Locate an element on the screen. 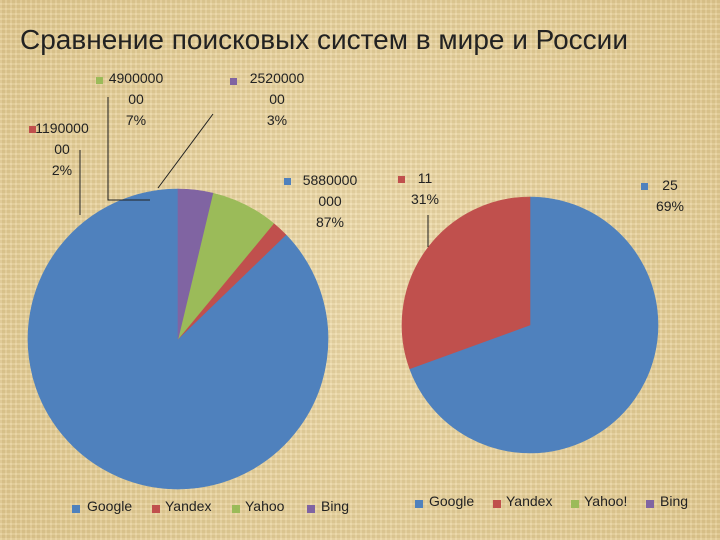 This screenshot has height=540, width=720. data-label: 2% is located at coordinates (62, 170).